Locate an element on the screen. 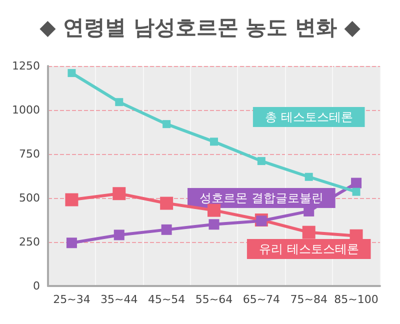  series-label: 유리 테스토스테론 is located at coordinates (308, 249).